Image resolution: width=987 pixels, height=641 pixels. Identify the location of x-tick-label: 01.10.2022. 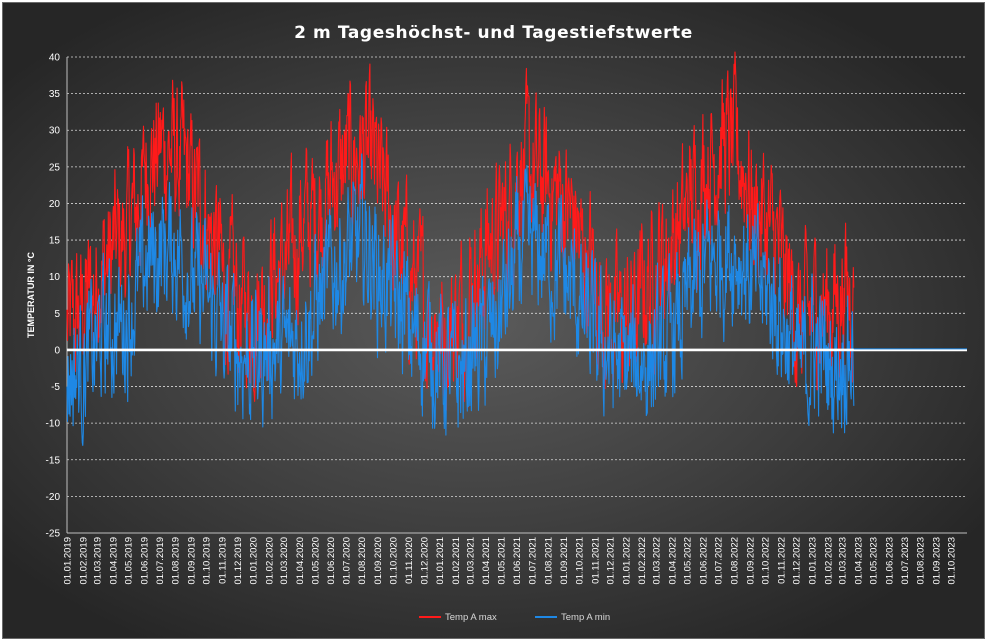
(766, 561).